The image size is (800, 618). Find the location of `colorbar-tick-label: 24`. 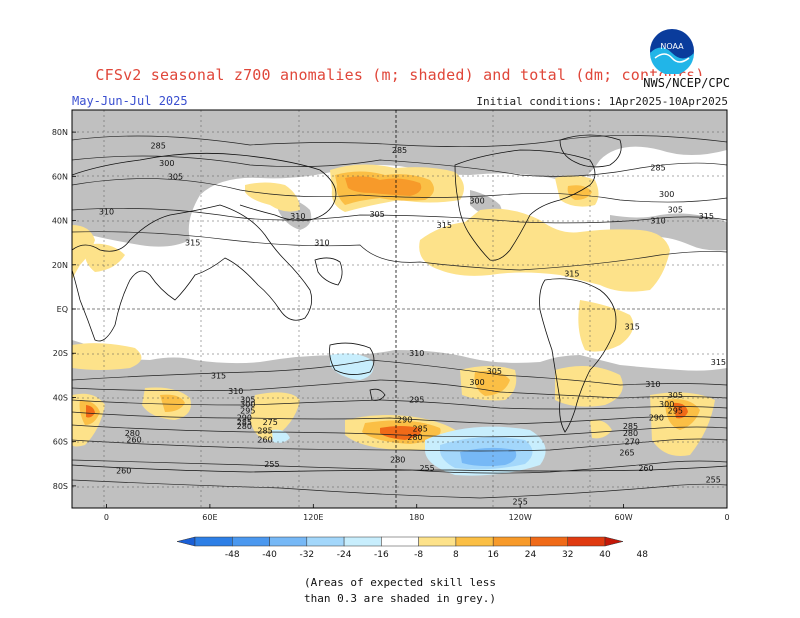

colorbar-tick-label: 24 is located at coordinates (531, 555).